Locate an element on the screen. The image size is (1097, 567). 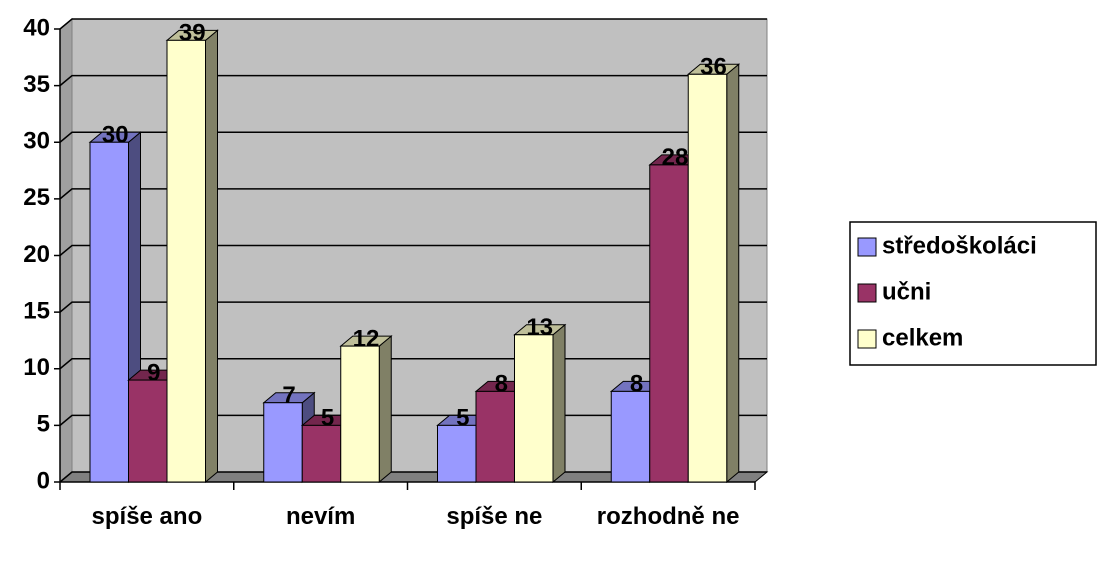
x-tick-label: nevím is located at coordinates (320, 516).